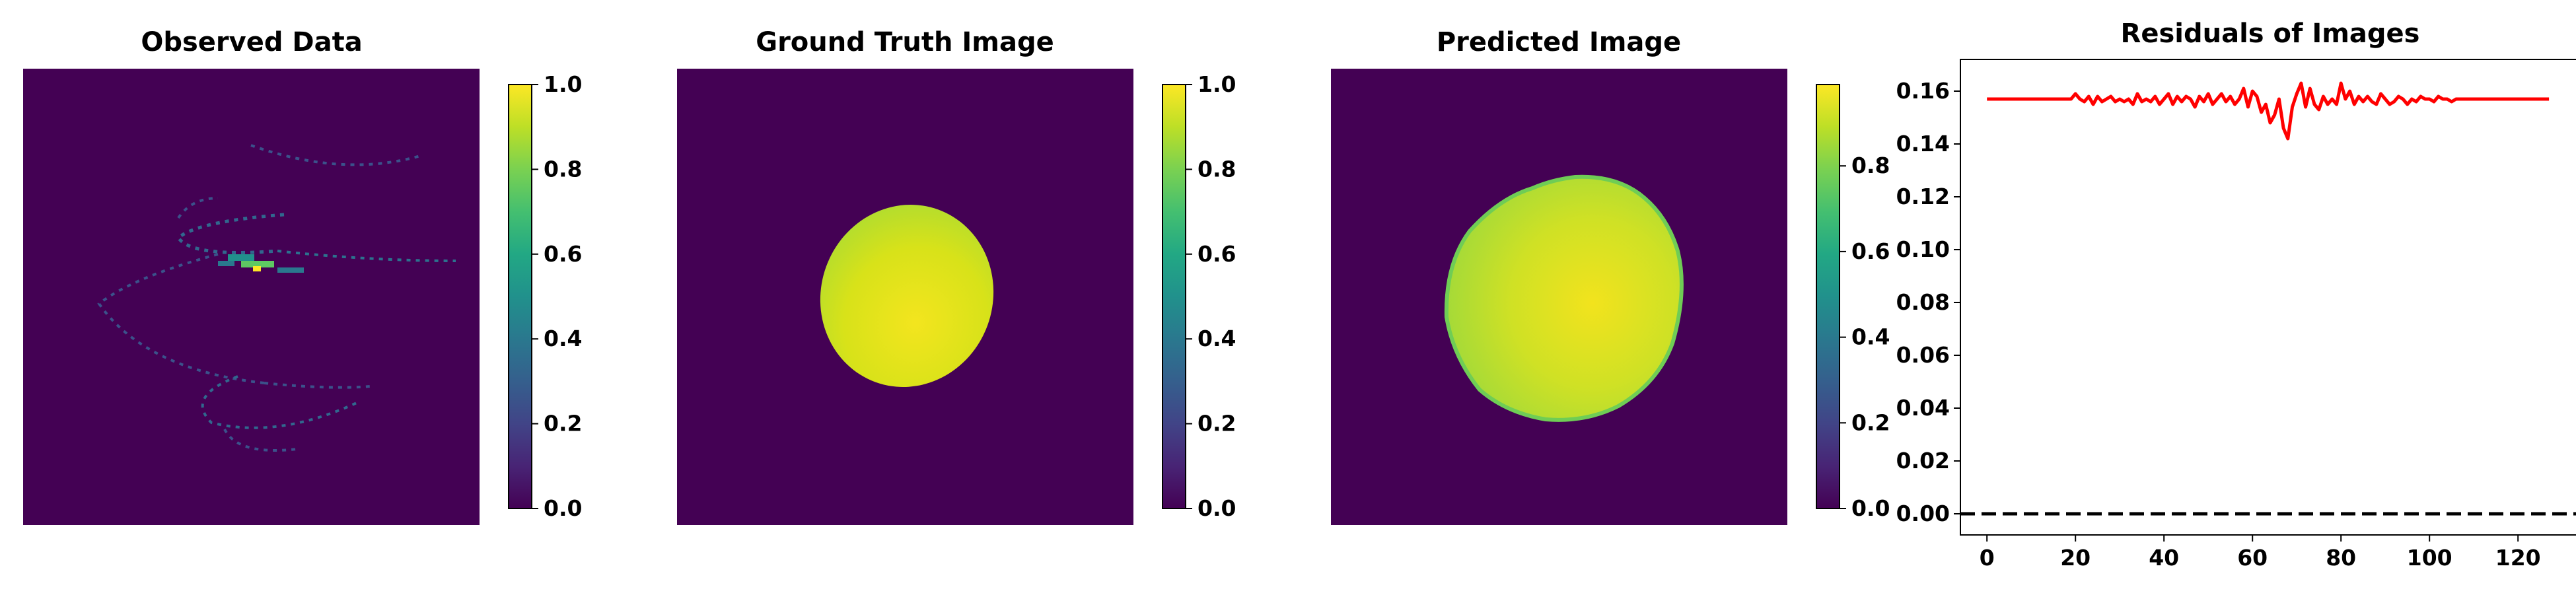 The image size is (2576, 597). I want to click on colorbar-ticks-ground-truth: 0.0 0.2 0.4 0.6 0.8 1.0, so click(1211, 296).